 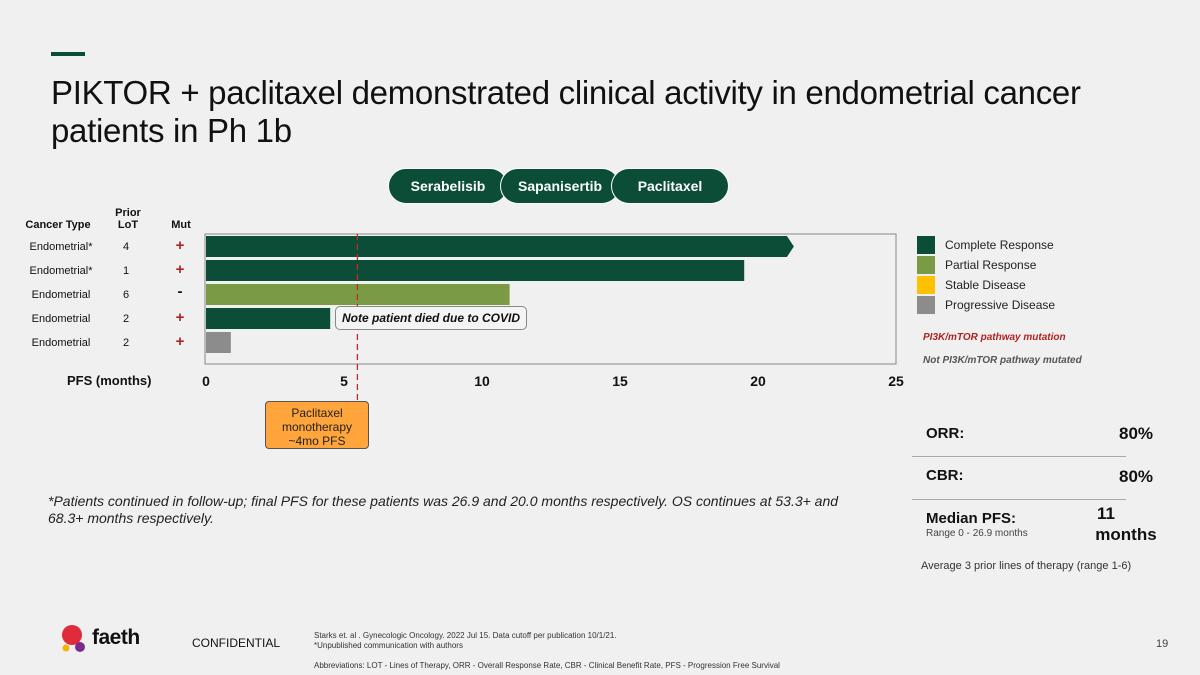 I want to click on x-tick-label: 20, so click(x=758, y=381).